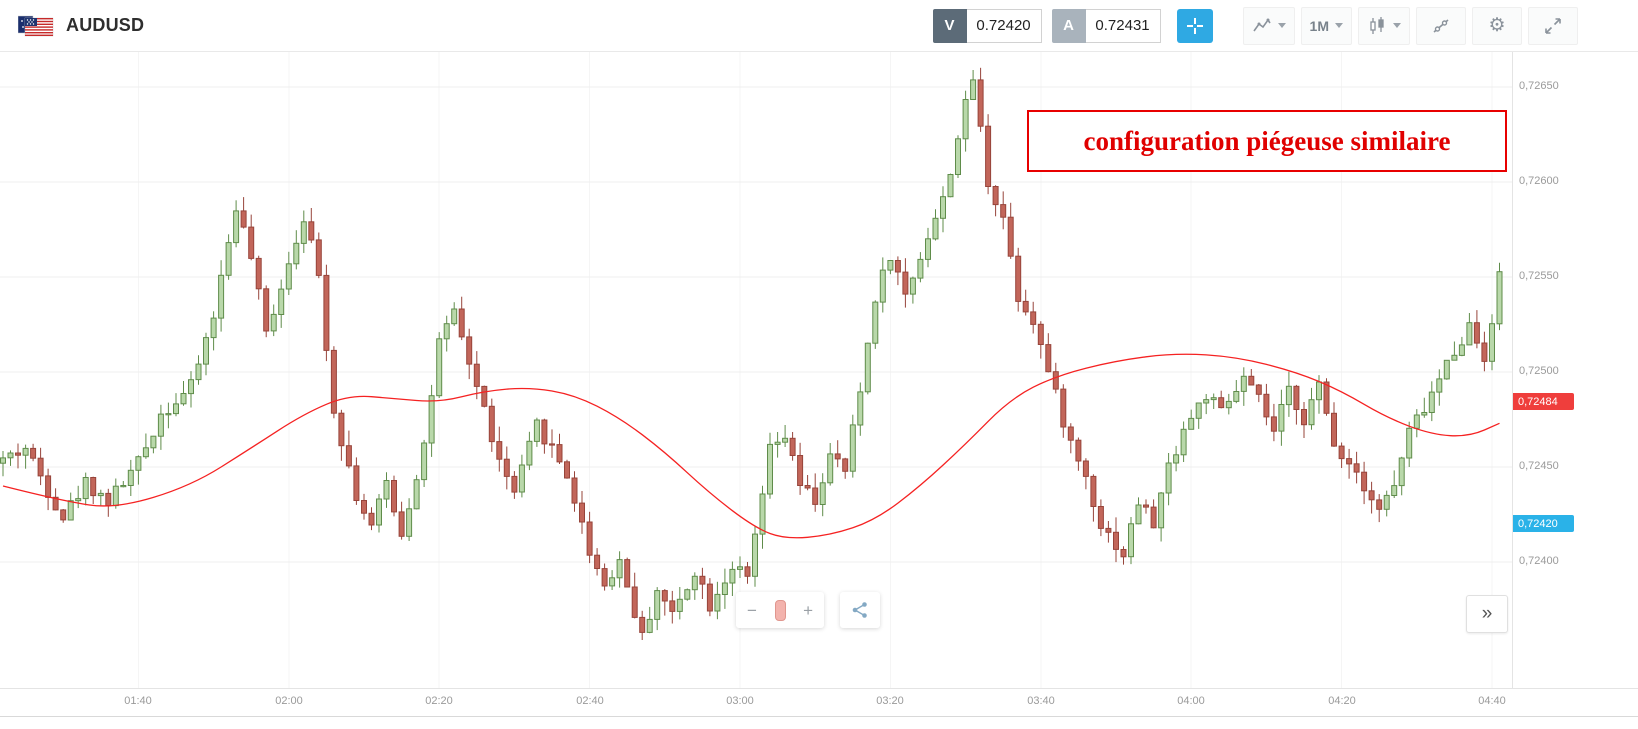 The width and height of the screenshot is (1638, 729). I want to click on zoom-slider-handle, so click(780, 610).